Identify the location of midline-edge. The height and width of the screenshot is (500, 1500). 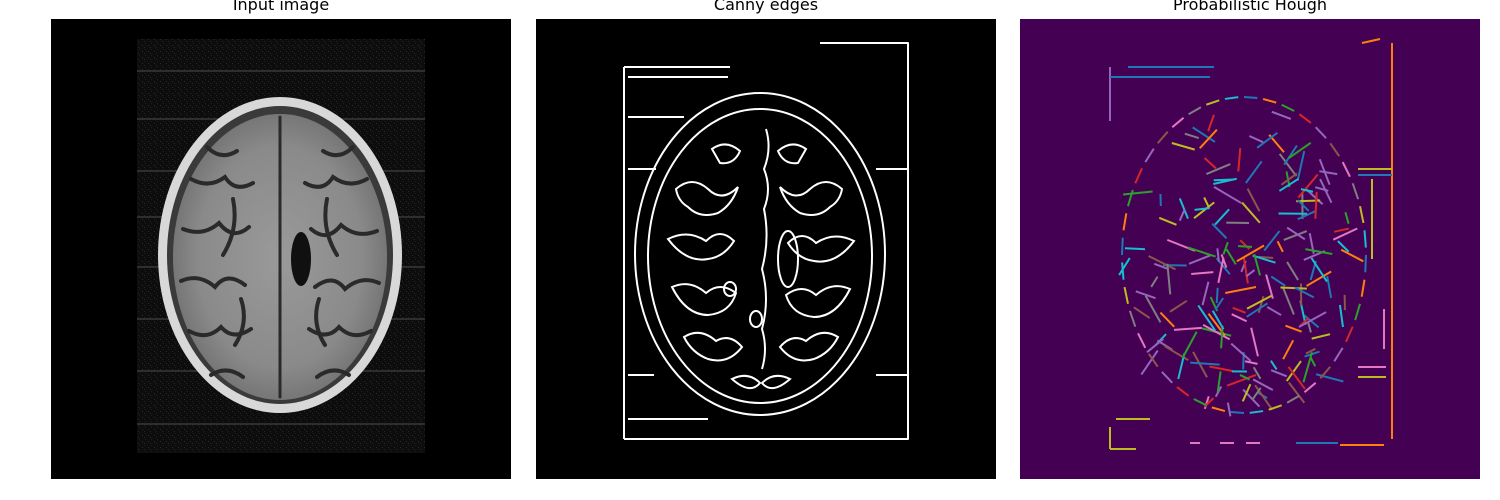
(765, 249).